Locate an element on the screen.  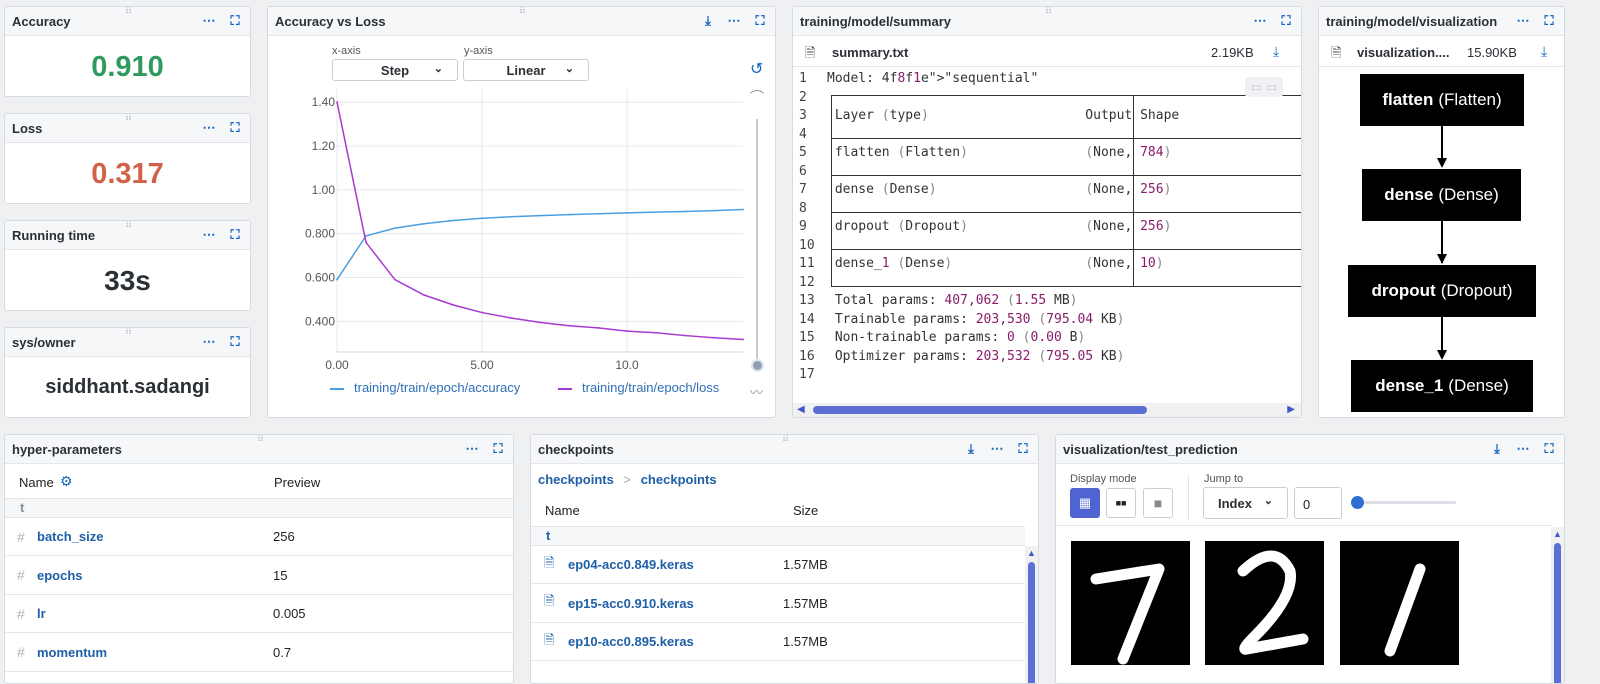
table-row: 🗎 ep04-acc0.849.keras 1.57MB is located at coordinates (778, 565).